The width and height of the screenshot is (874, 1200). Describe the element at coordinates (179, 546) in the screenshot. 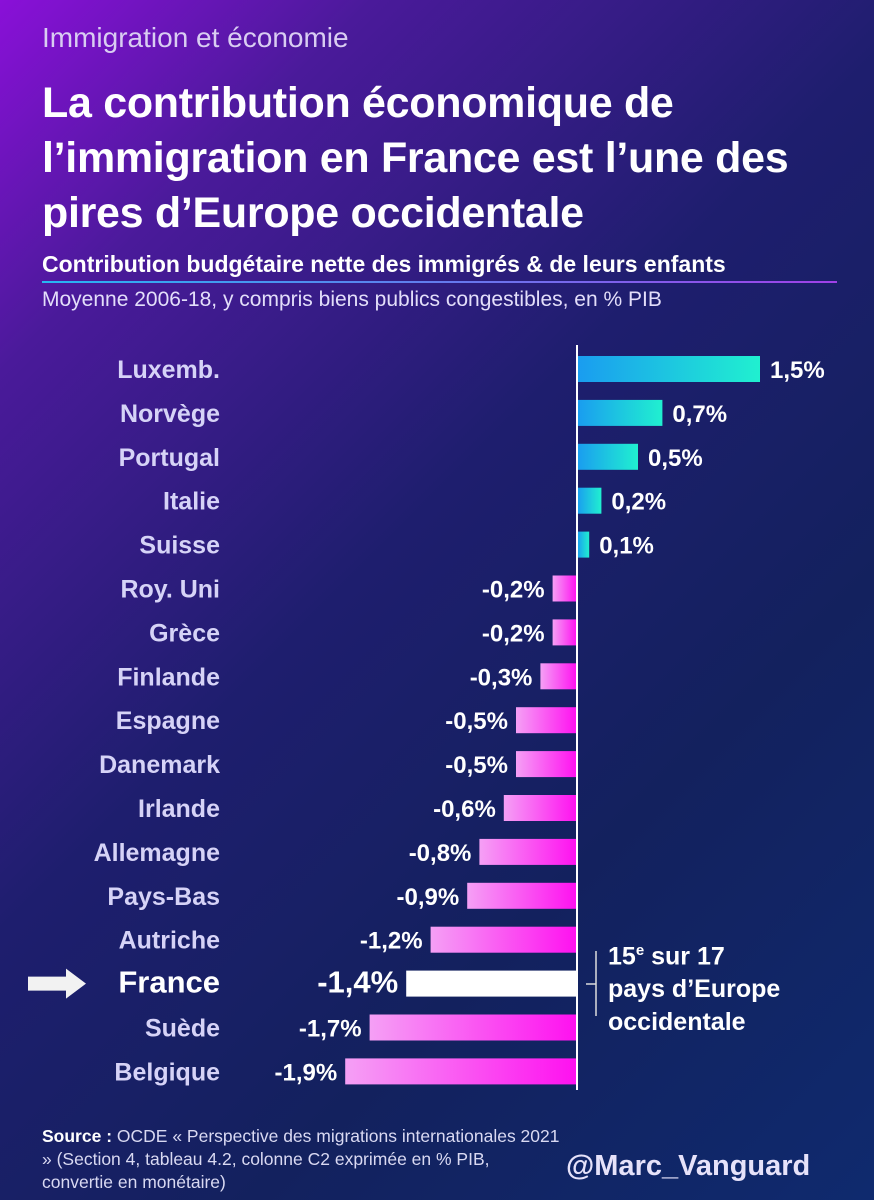

I see `category-label: Suisse` at that location.